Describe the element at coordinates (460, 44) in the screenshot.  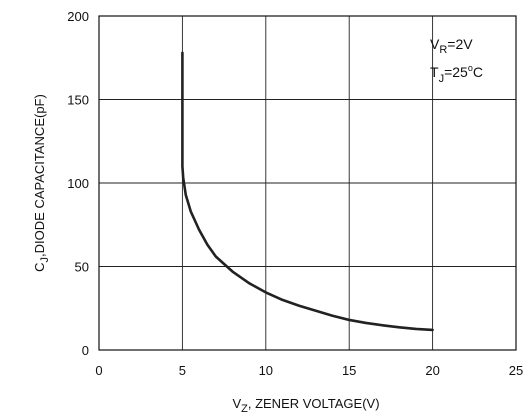
I see `annotation-vr-rest: =2V` at that location.